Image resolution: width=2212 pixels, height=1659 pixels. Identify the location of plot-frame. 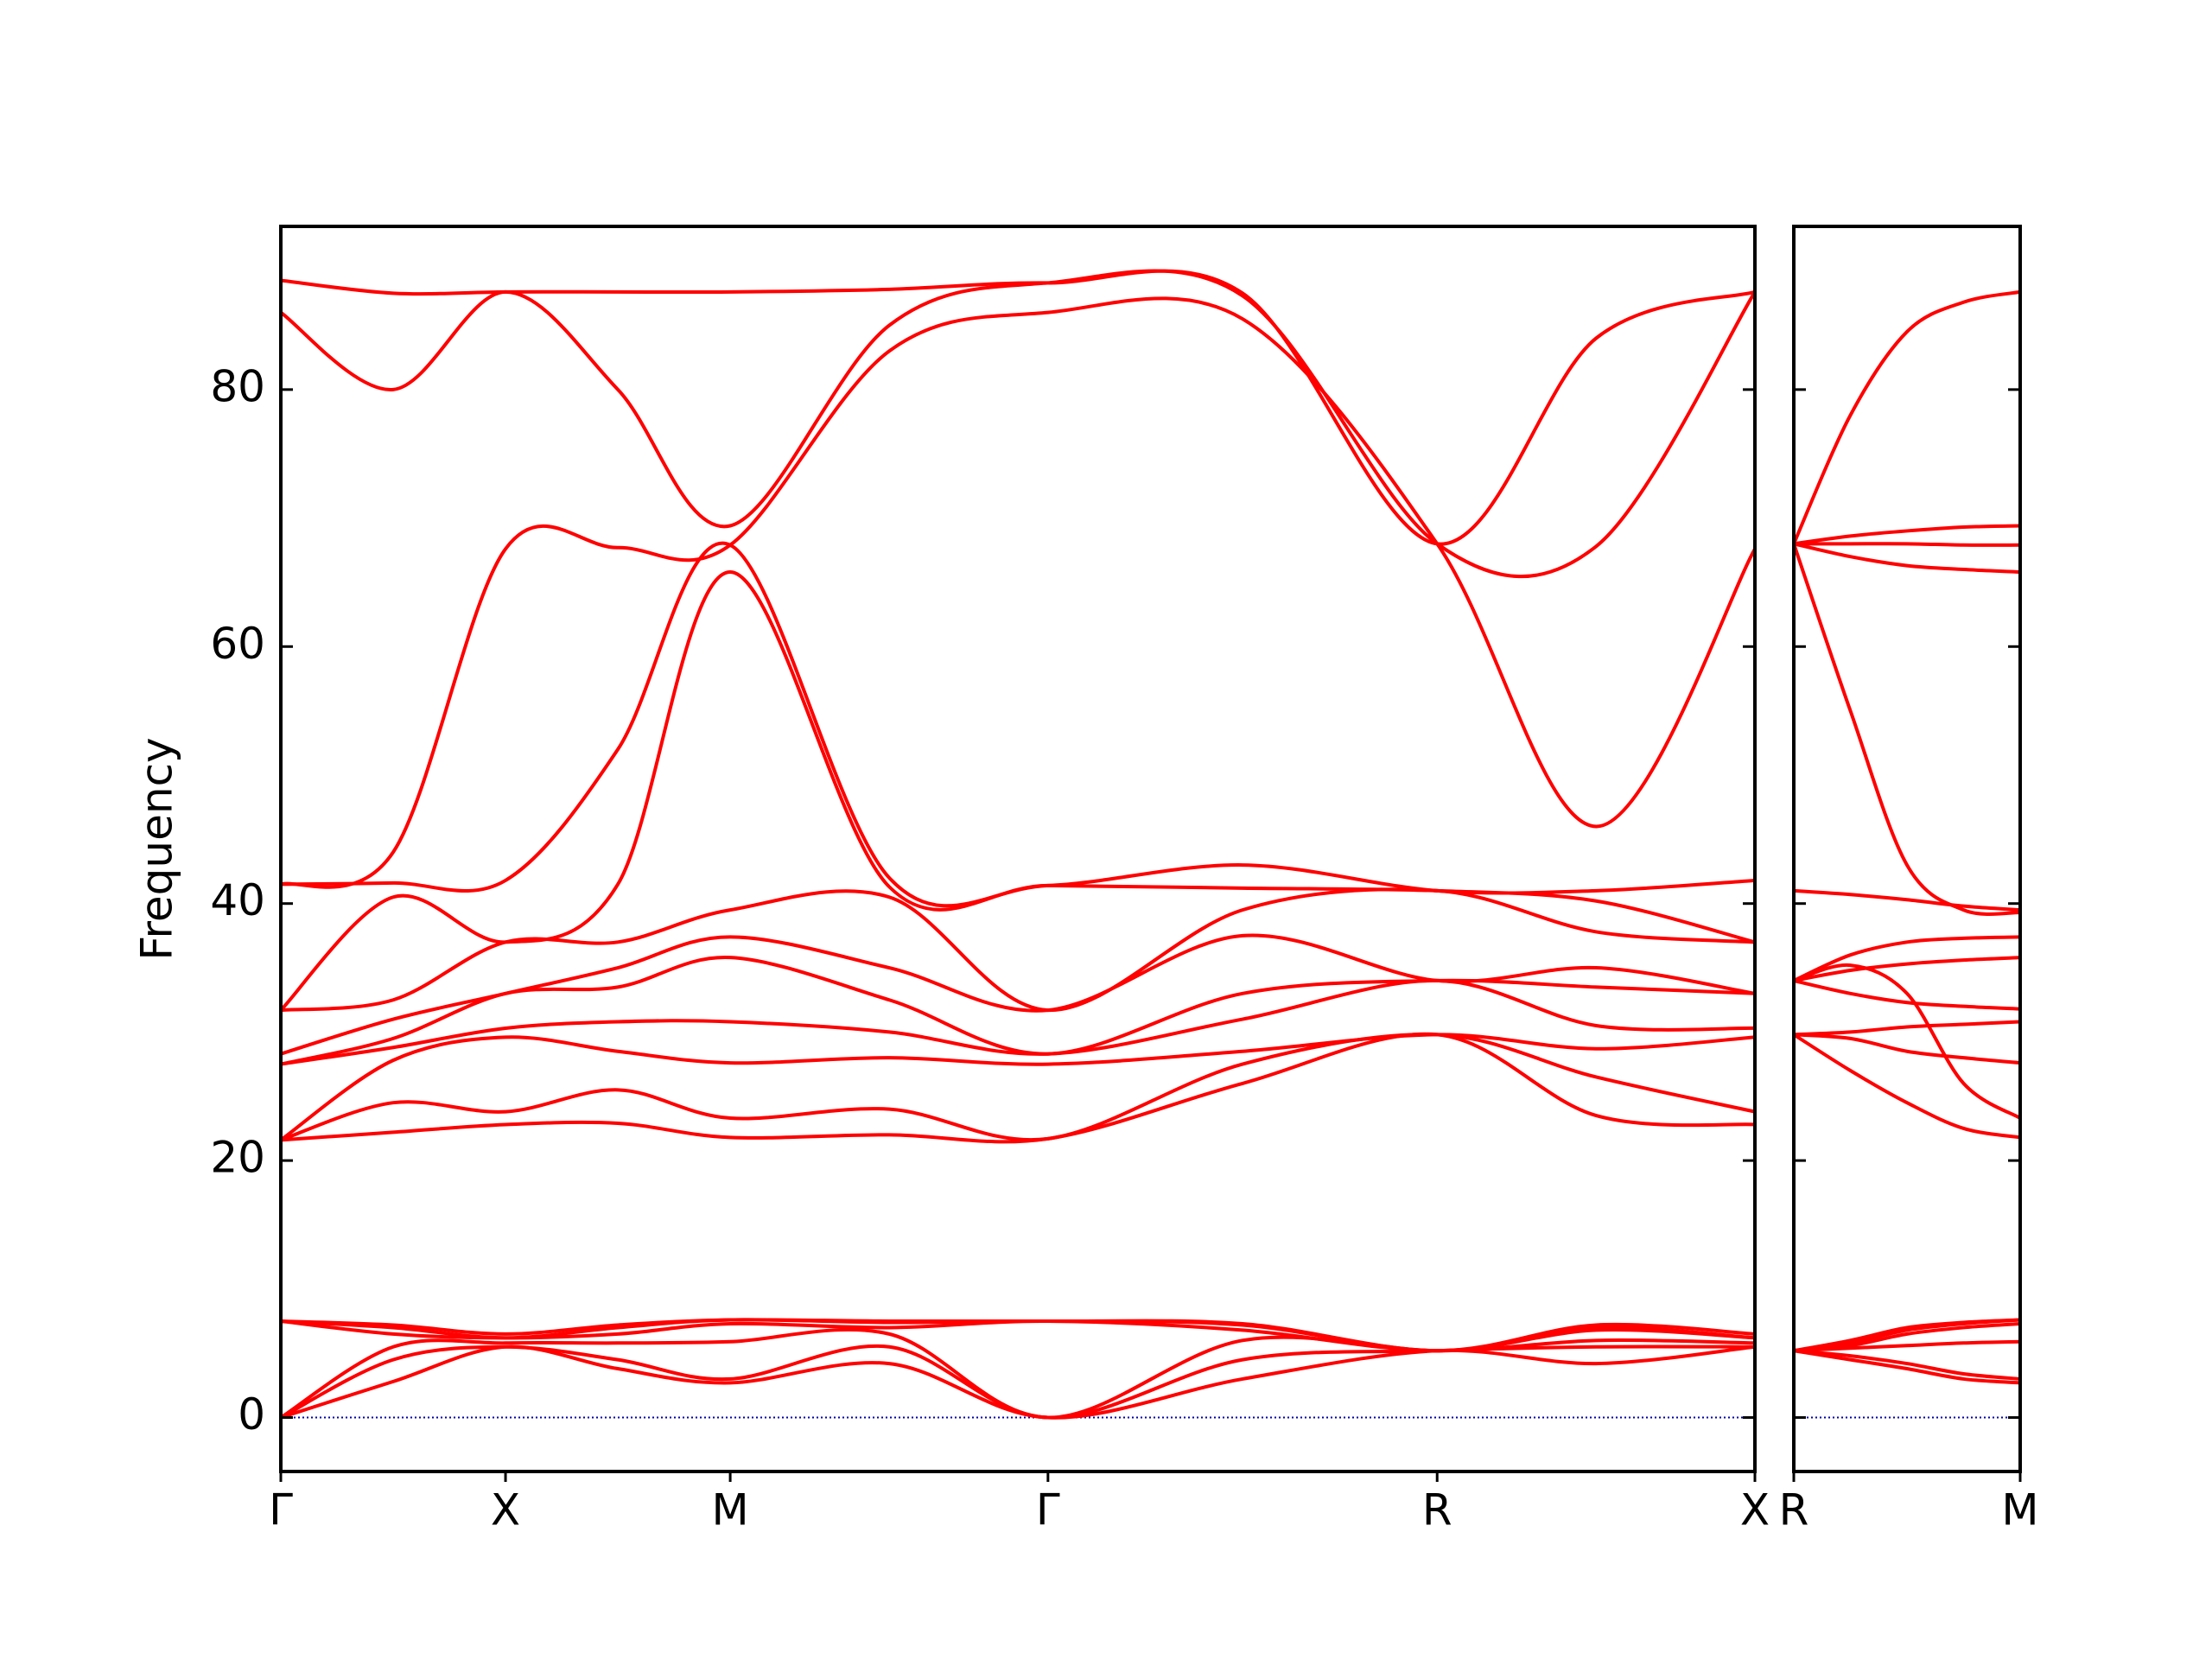
(1907, 849).